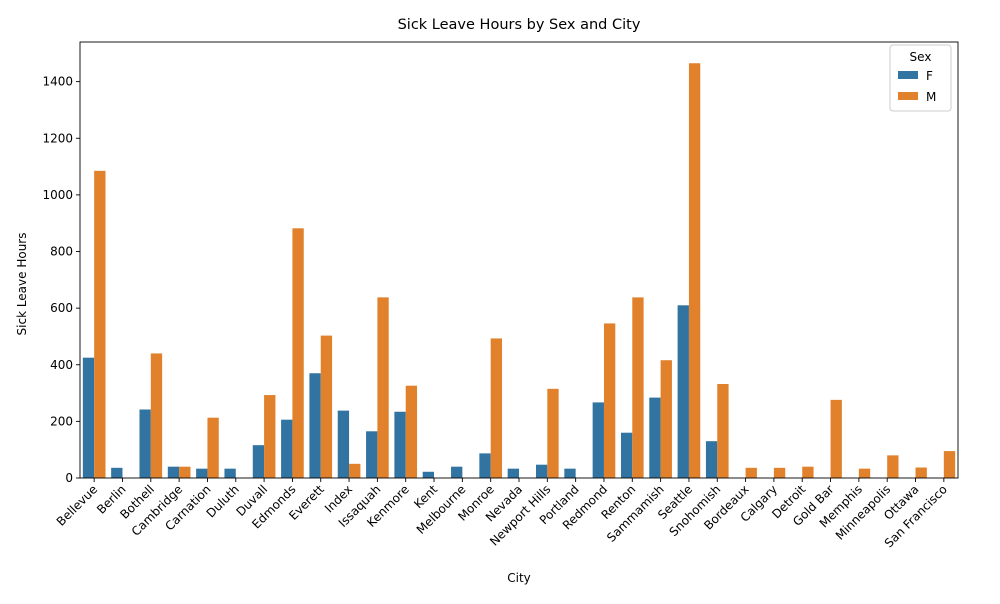 This screenshot has height=604, width=1000. I want to click on bar-M-memphis, so click(864, 473).